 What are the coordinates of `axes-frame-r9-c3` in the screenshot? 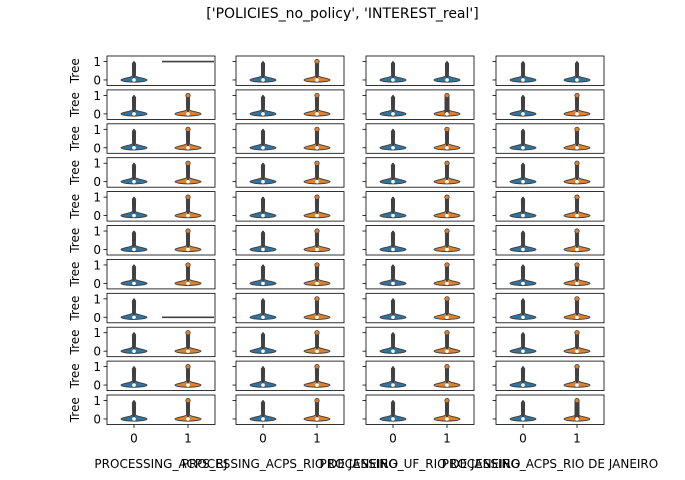 It's located at (550, 376).